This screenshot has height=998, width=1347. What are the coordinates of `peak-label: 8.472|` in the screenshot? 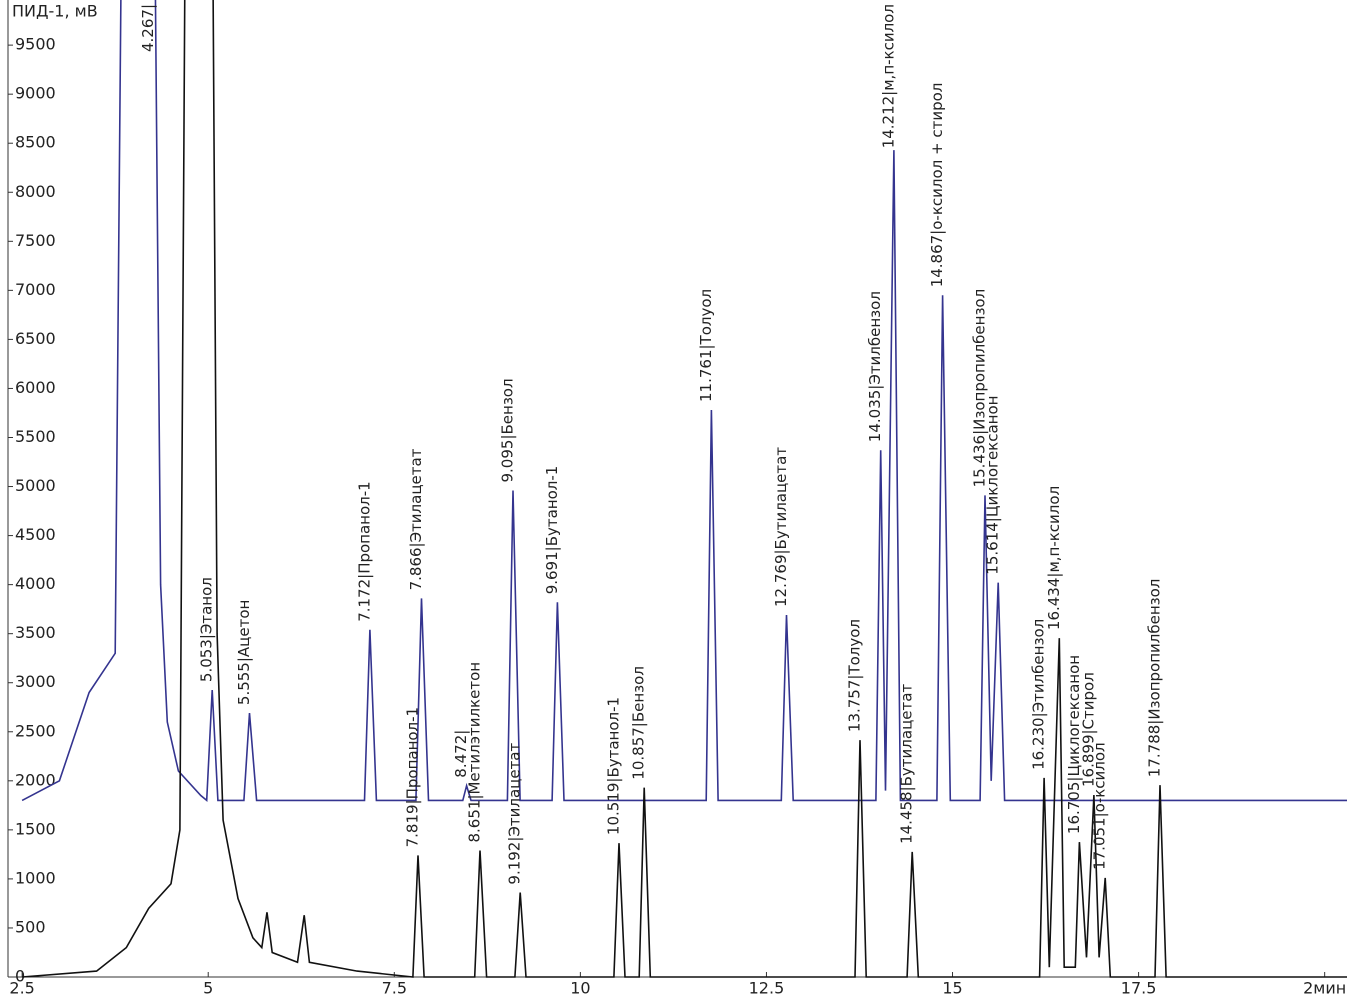 It's located at (461, 754).